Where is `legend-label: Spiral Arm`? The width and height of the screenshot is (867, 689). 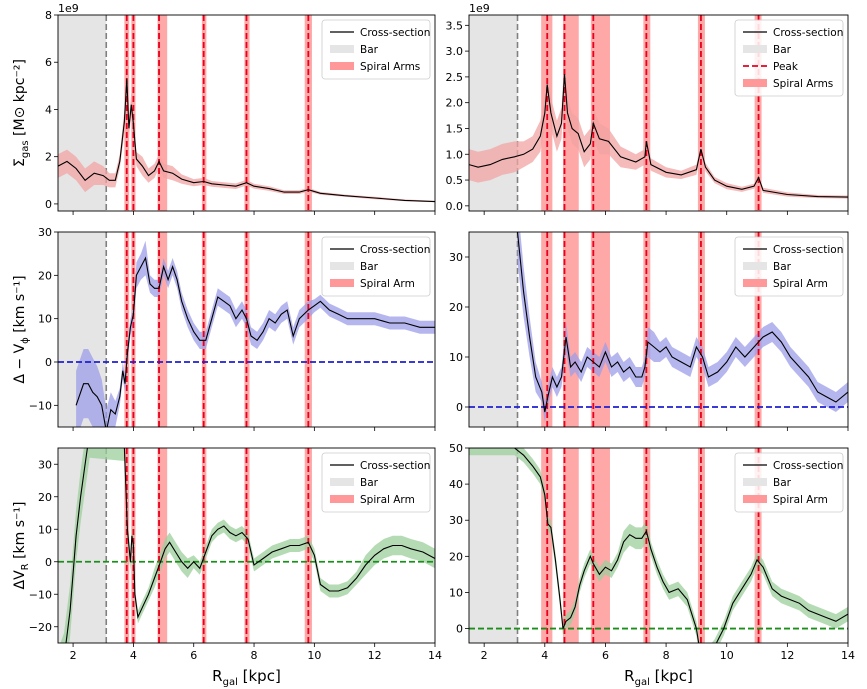
legend-label: Spiral Arm is located at coordinates (800, 284).